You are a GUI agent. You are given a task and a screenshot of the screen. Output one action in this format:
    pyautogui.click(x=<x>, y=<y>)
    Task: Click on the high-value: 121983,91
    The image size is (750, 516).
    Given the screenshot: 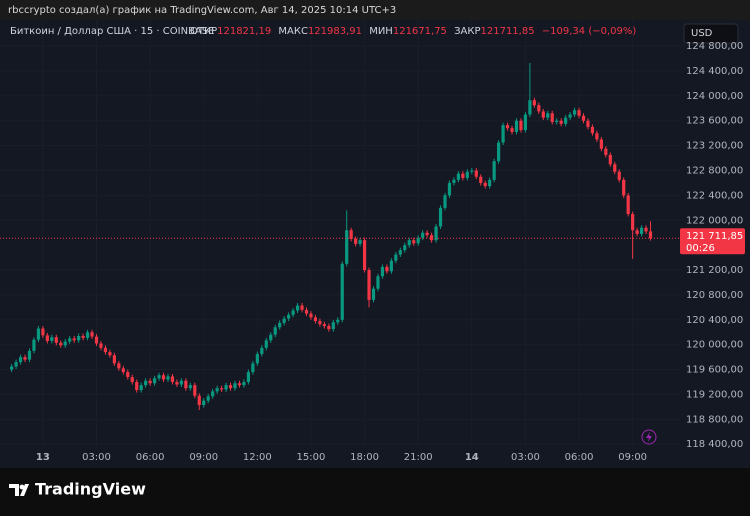 What is the action you would take?
    pyautogui.click(x=335, y=31)
    